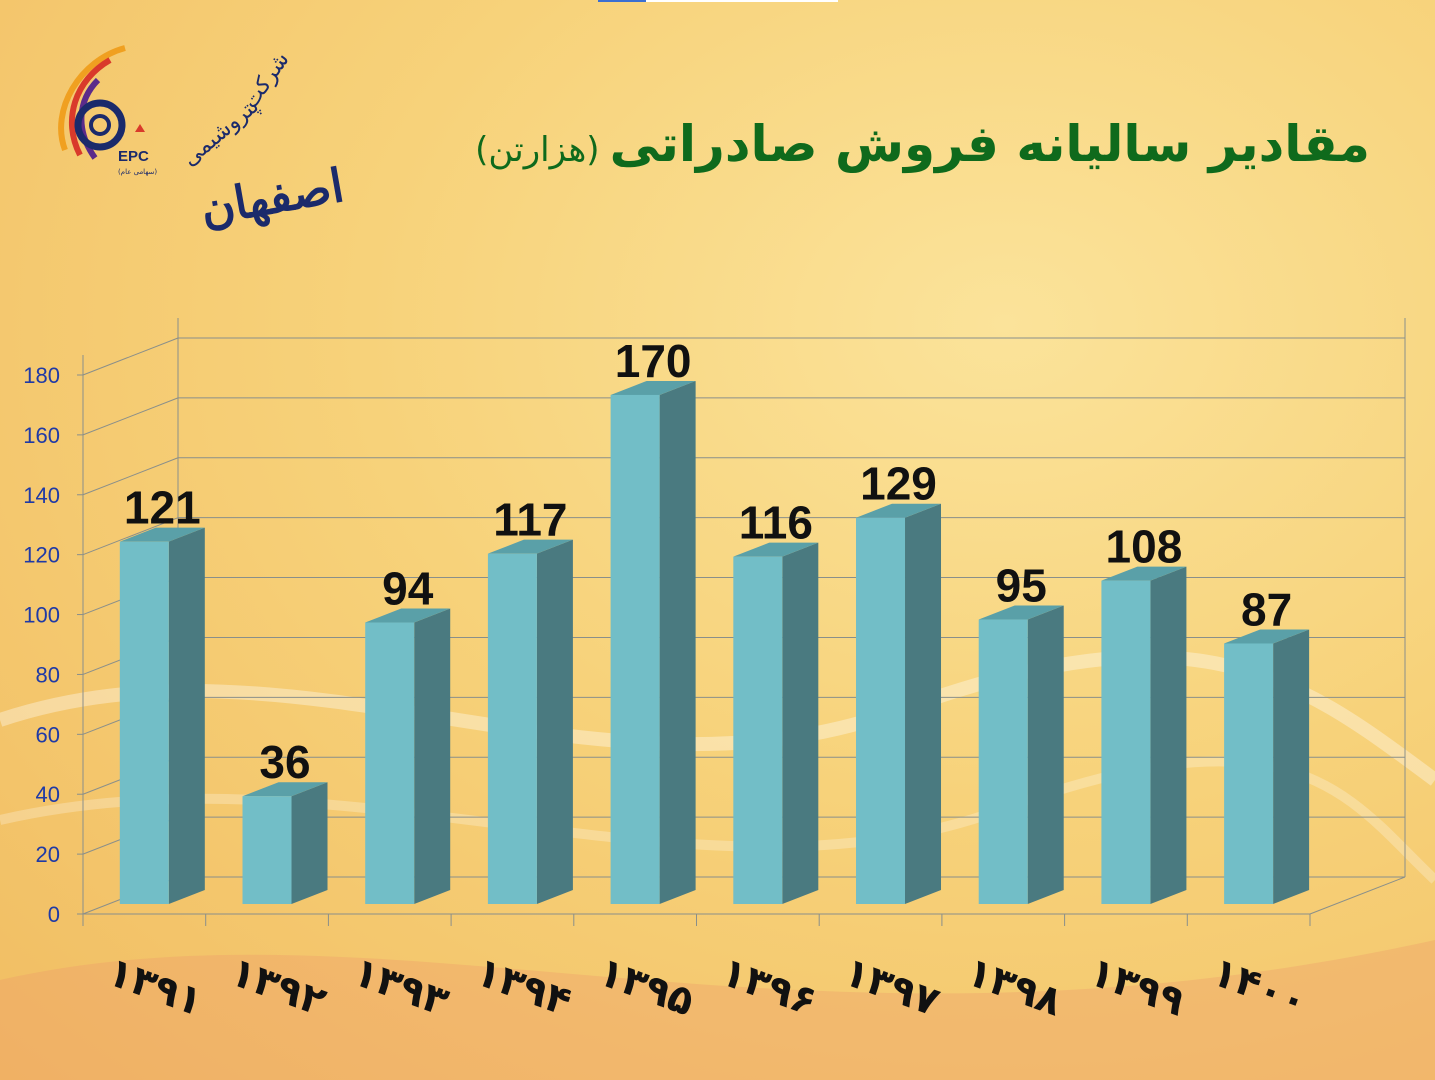 This screenshot has width=1435, height=1080. What do you see at coordinates (41, 615) in the screenshot?
I see `y-tick-label: 100` at bounding box center [41, 615].